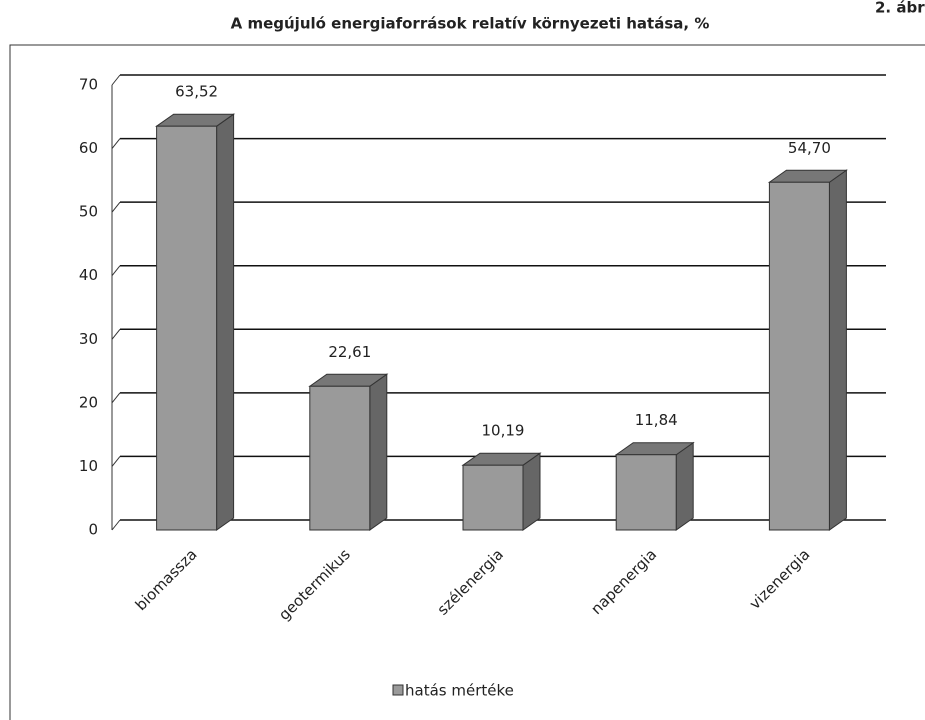 The image size is (925, 720). I want to click on x-tick-label: napenergia, so click(623, 581).